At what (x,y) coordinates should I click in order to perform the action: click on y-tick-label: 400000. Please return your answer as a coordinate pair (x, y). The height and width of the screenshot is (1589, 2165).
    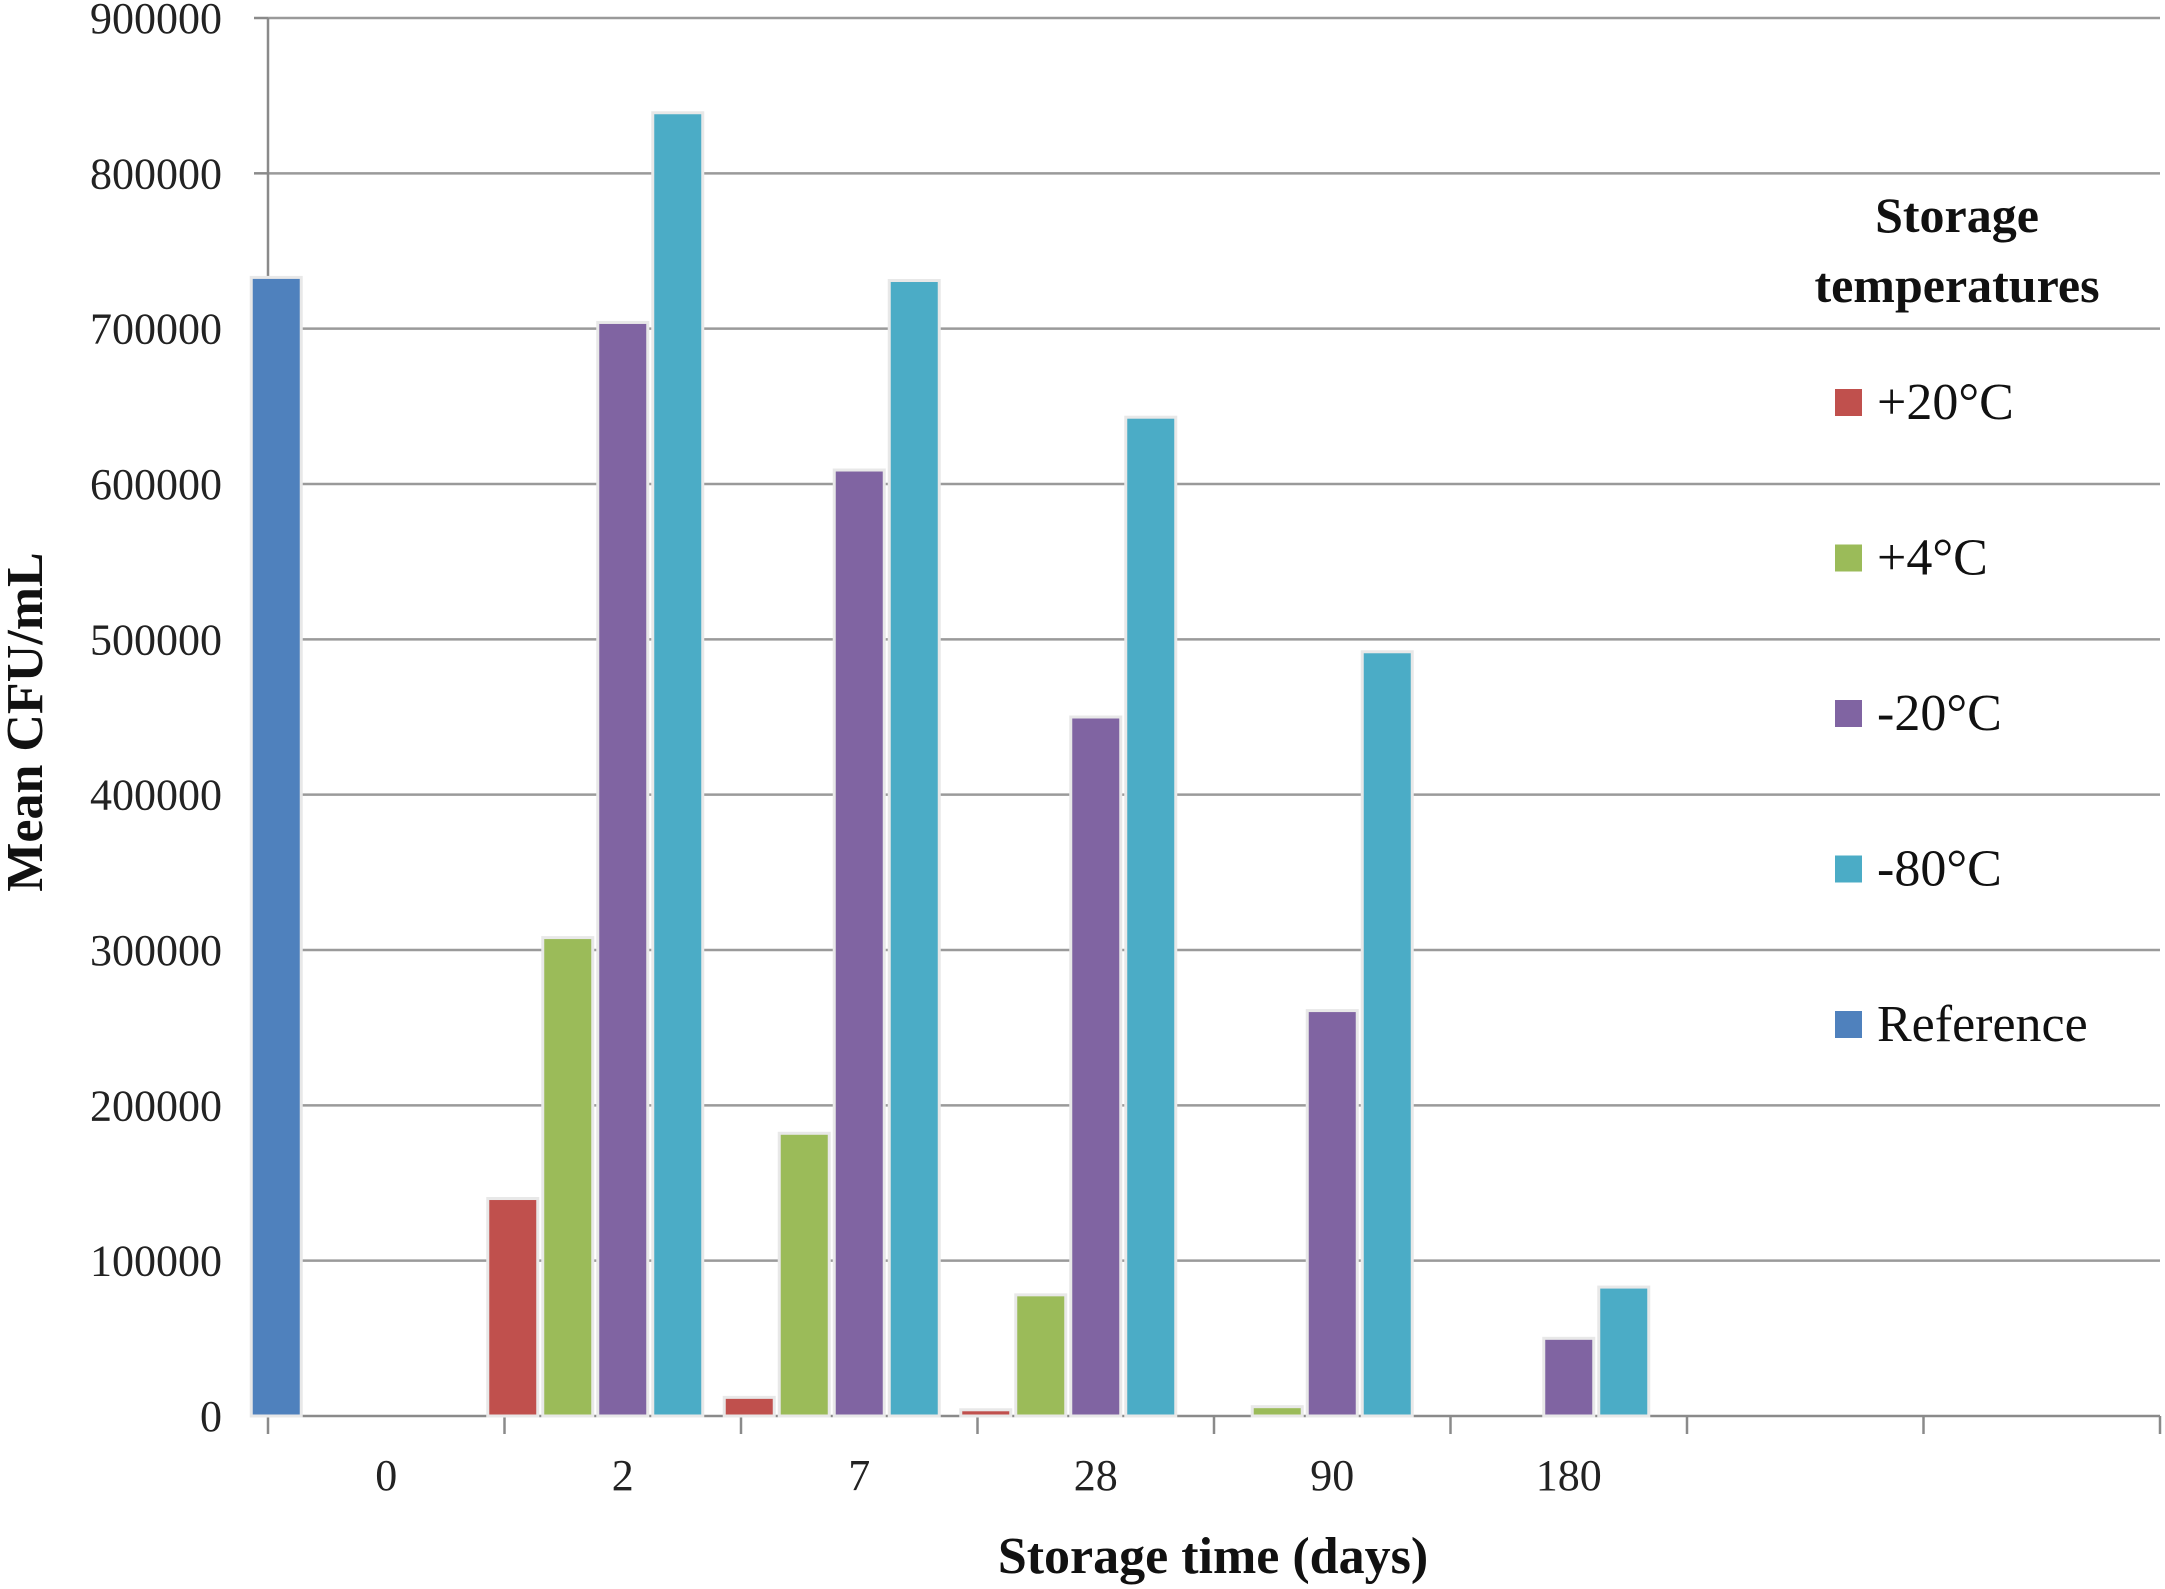
    Looking at the image, I should click on (156, 795).